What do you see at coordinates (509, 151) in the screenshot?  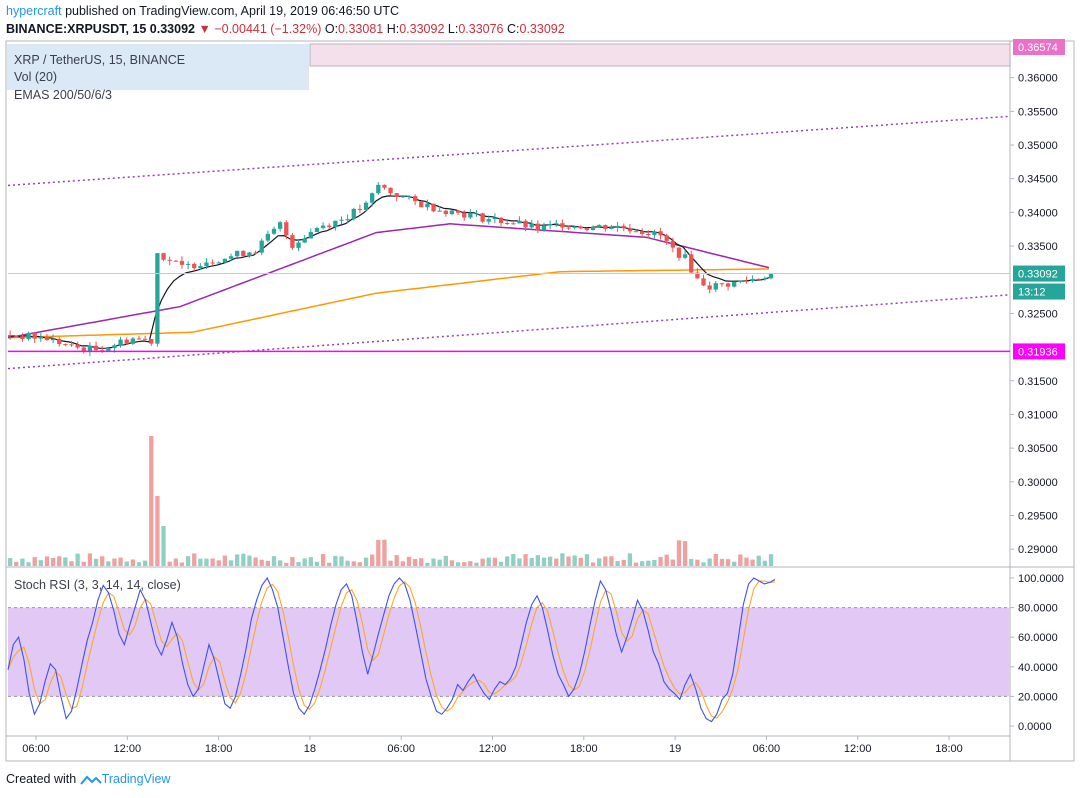 I see `channel-upper-line` at bounding box center [509, 151].